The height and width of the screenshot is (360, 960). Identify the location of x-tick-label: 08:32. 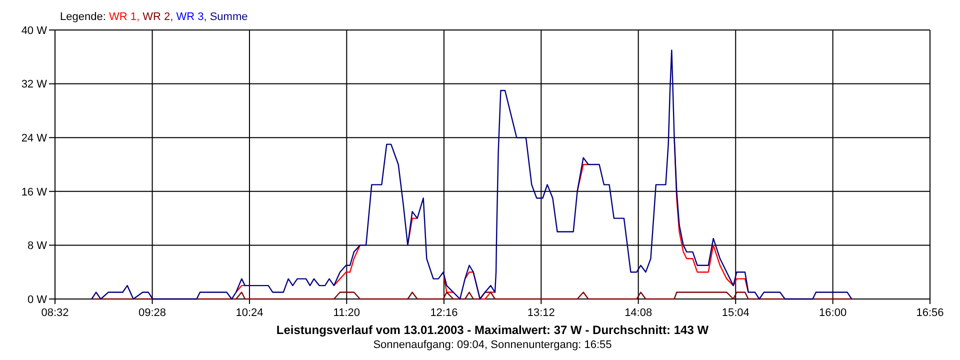
(55, 313).